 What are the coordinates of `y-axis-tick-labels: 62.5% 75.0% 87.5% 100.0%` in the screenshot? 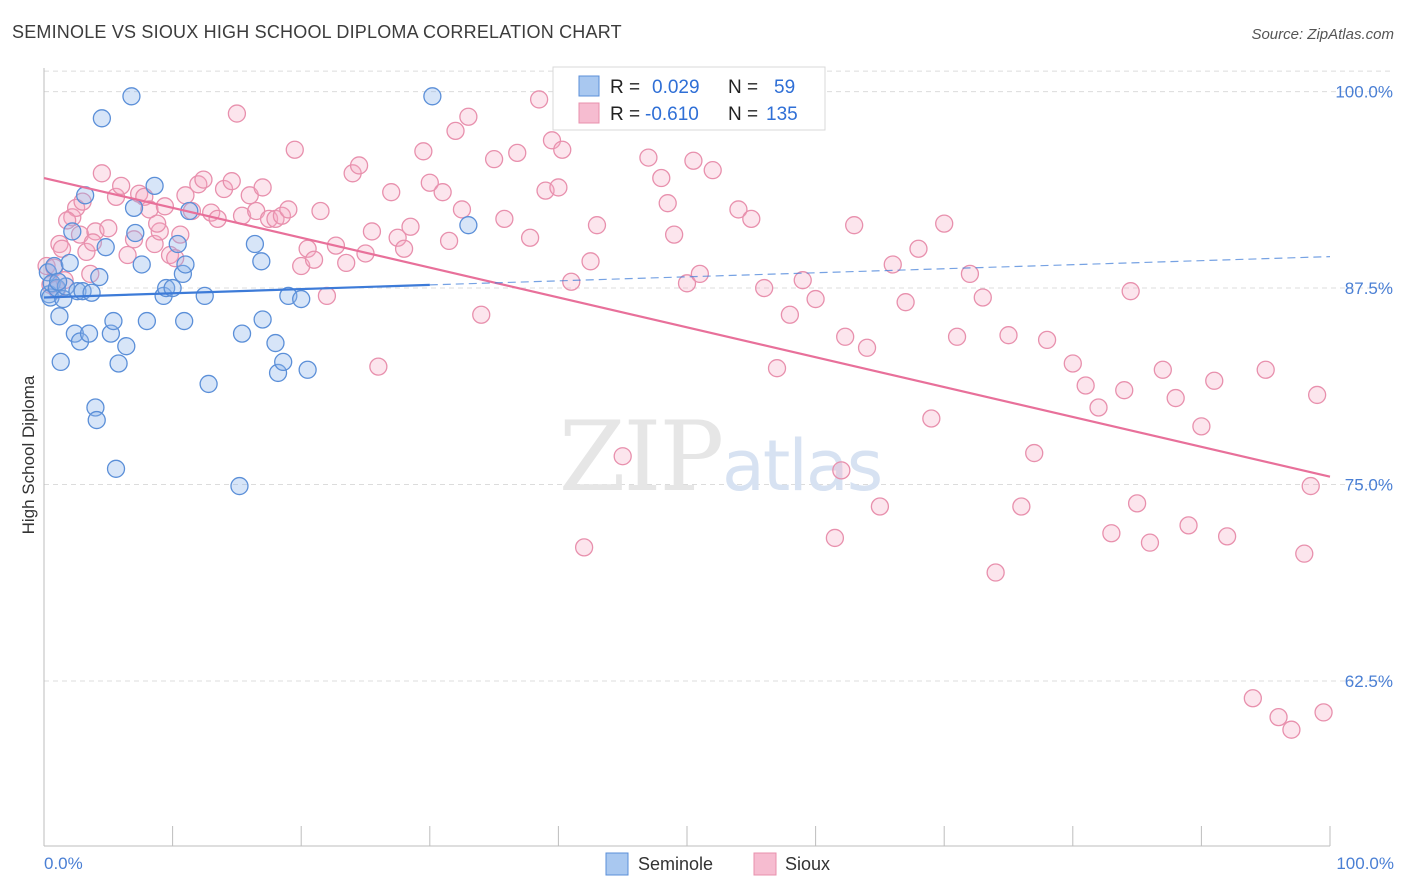 It's located at (1364, 387).